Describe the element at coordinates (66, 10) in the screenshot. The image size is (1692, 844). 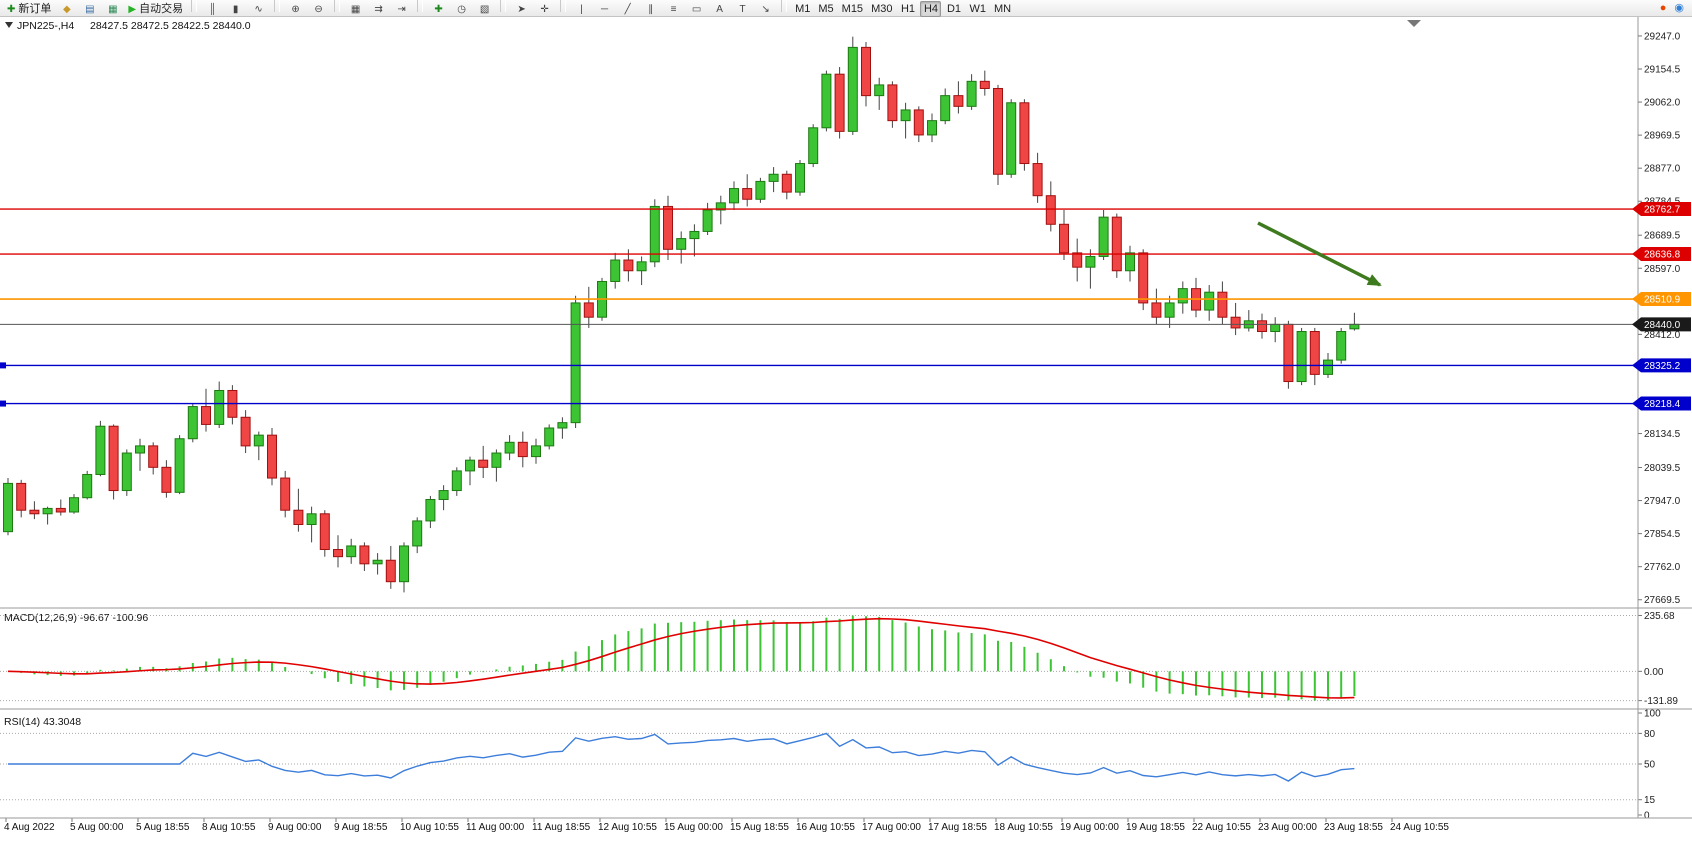
I see `symbols-button: ◆` at that location.